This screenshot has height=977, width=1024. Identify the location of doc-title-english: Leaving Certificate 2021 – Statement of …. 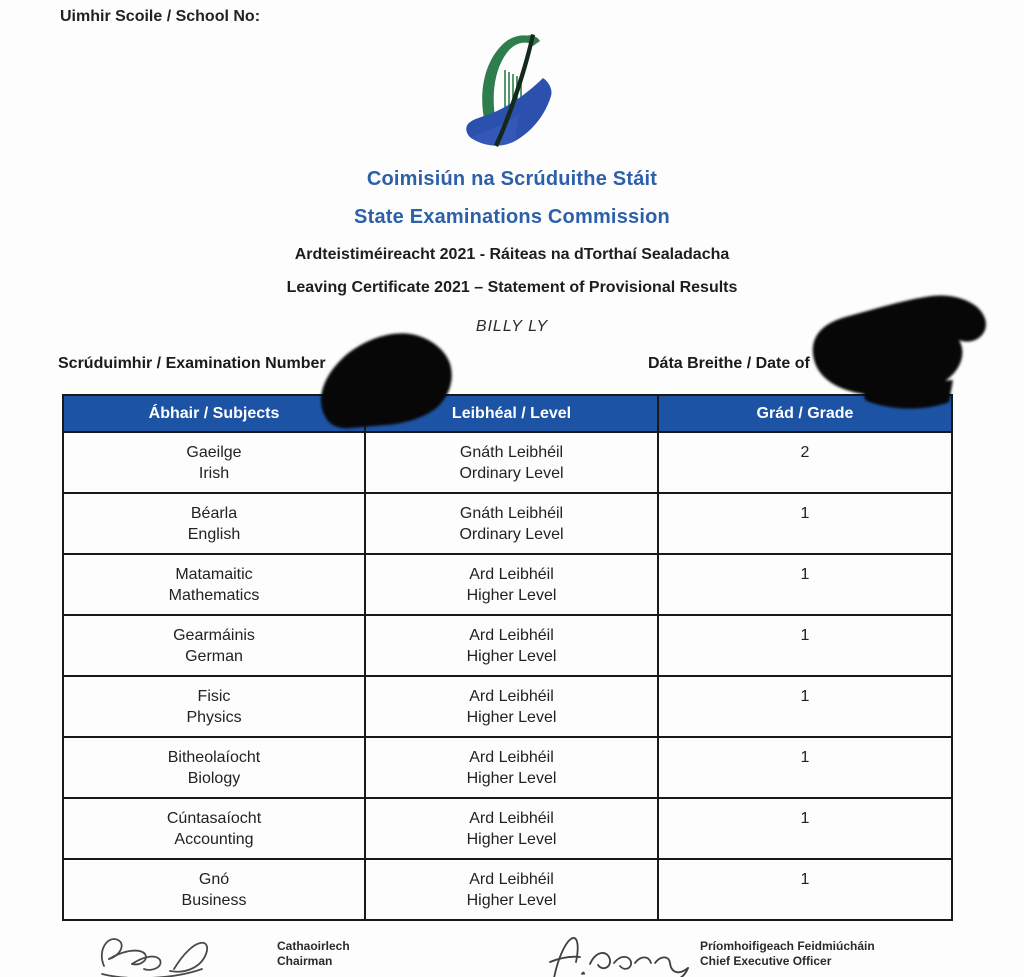
(512, 287).